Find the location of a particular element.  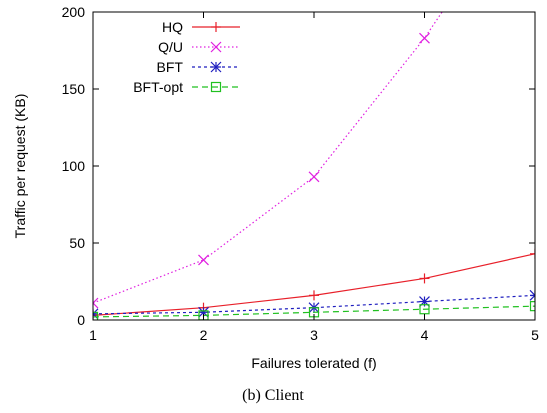

legend: HQ Q/U BFT BFT-opt is located at coordinates (186, 57).